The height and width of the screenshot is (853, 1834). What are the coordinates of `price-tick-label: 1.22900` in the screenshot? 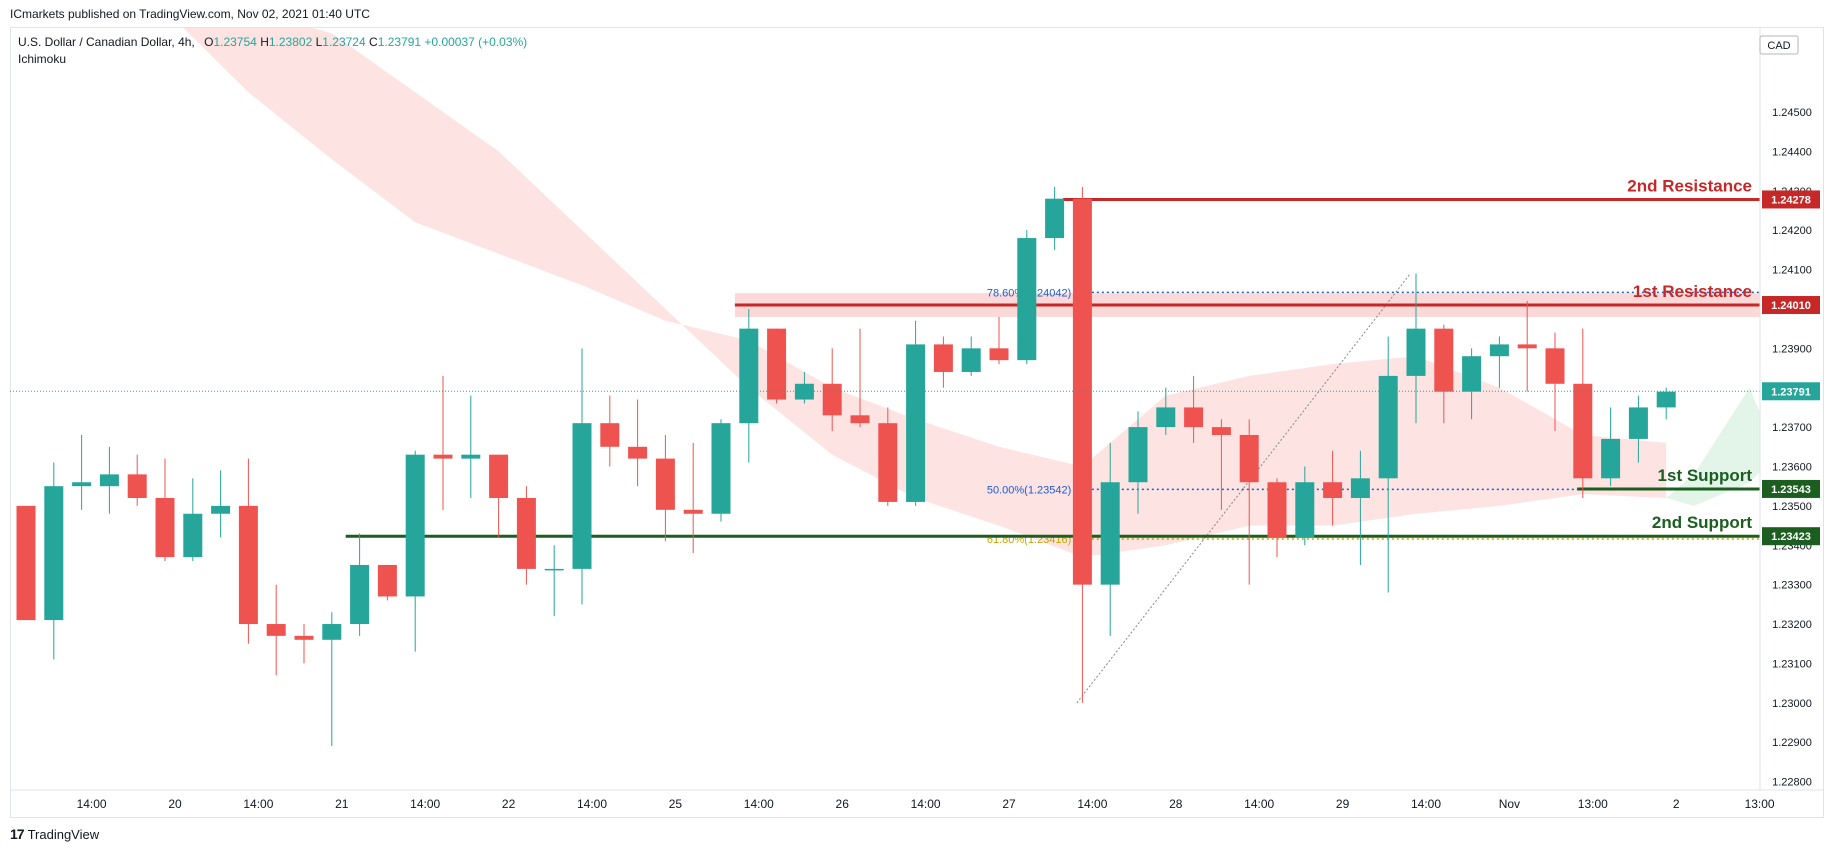 It's located at (1792, 743).